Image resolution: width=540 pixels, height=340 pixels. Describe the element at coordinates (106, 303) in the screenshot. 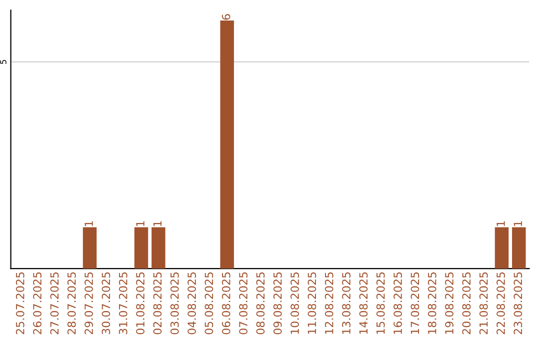

I see `x-tick-label: 30.07.2025` at that location.